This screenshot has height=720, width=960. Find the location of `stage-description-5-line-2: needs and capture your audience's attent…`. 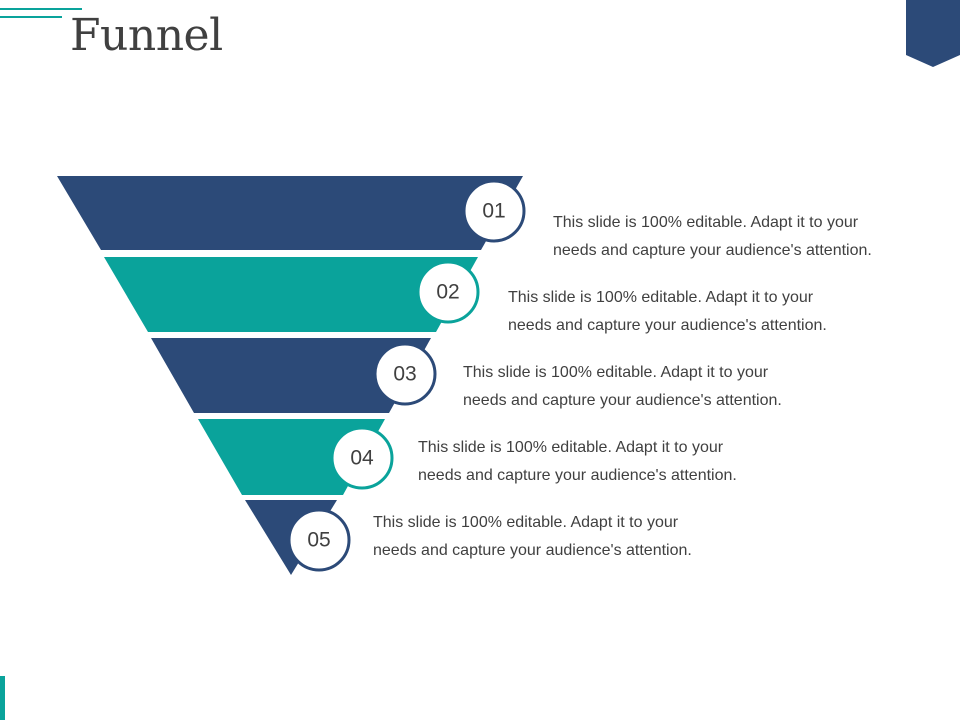

stage-description-5-line-2: needs and capture your audience's attent… is located at coordinates (532, 550).